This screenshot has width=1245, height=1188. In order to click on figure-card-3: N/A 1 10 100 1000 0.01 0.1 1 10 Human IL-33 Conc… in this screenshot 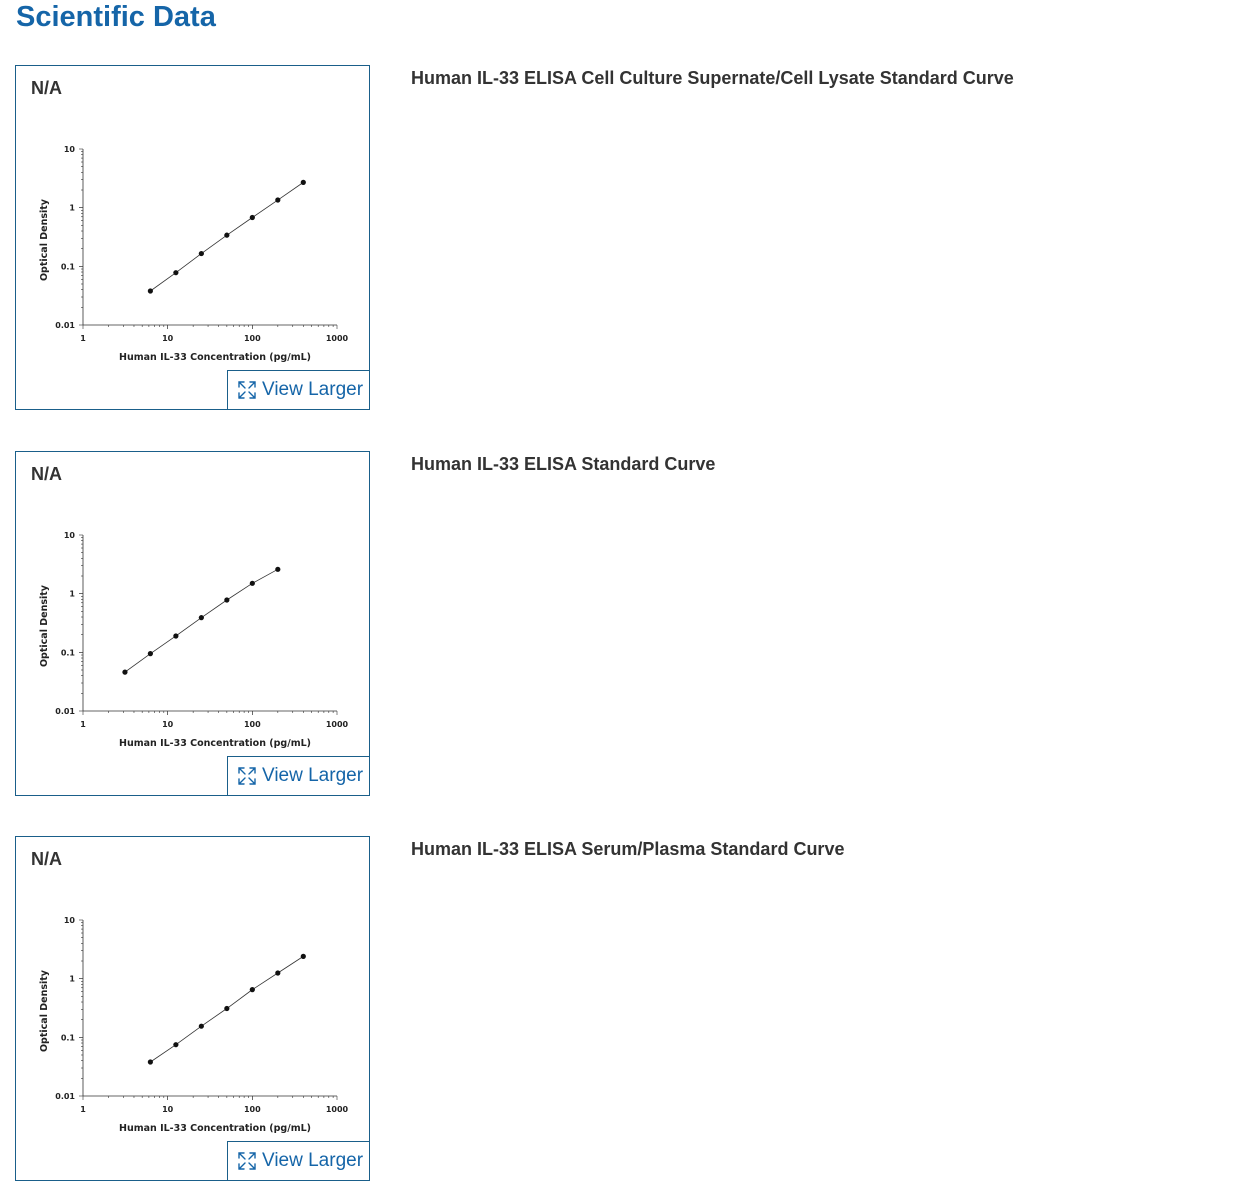, I will do `click(192, 1008)`.